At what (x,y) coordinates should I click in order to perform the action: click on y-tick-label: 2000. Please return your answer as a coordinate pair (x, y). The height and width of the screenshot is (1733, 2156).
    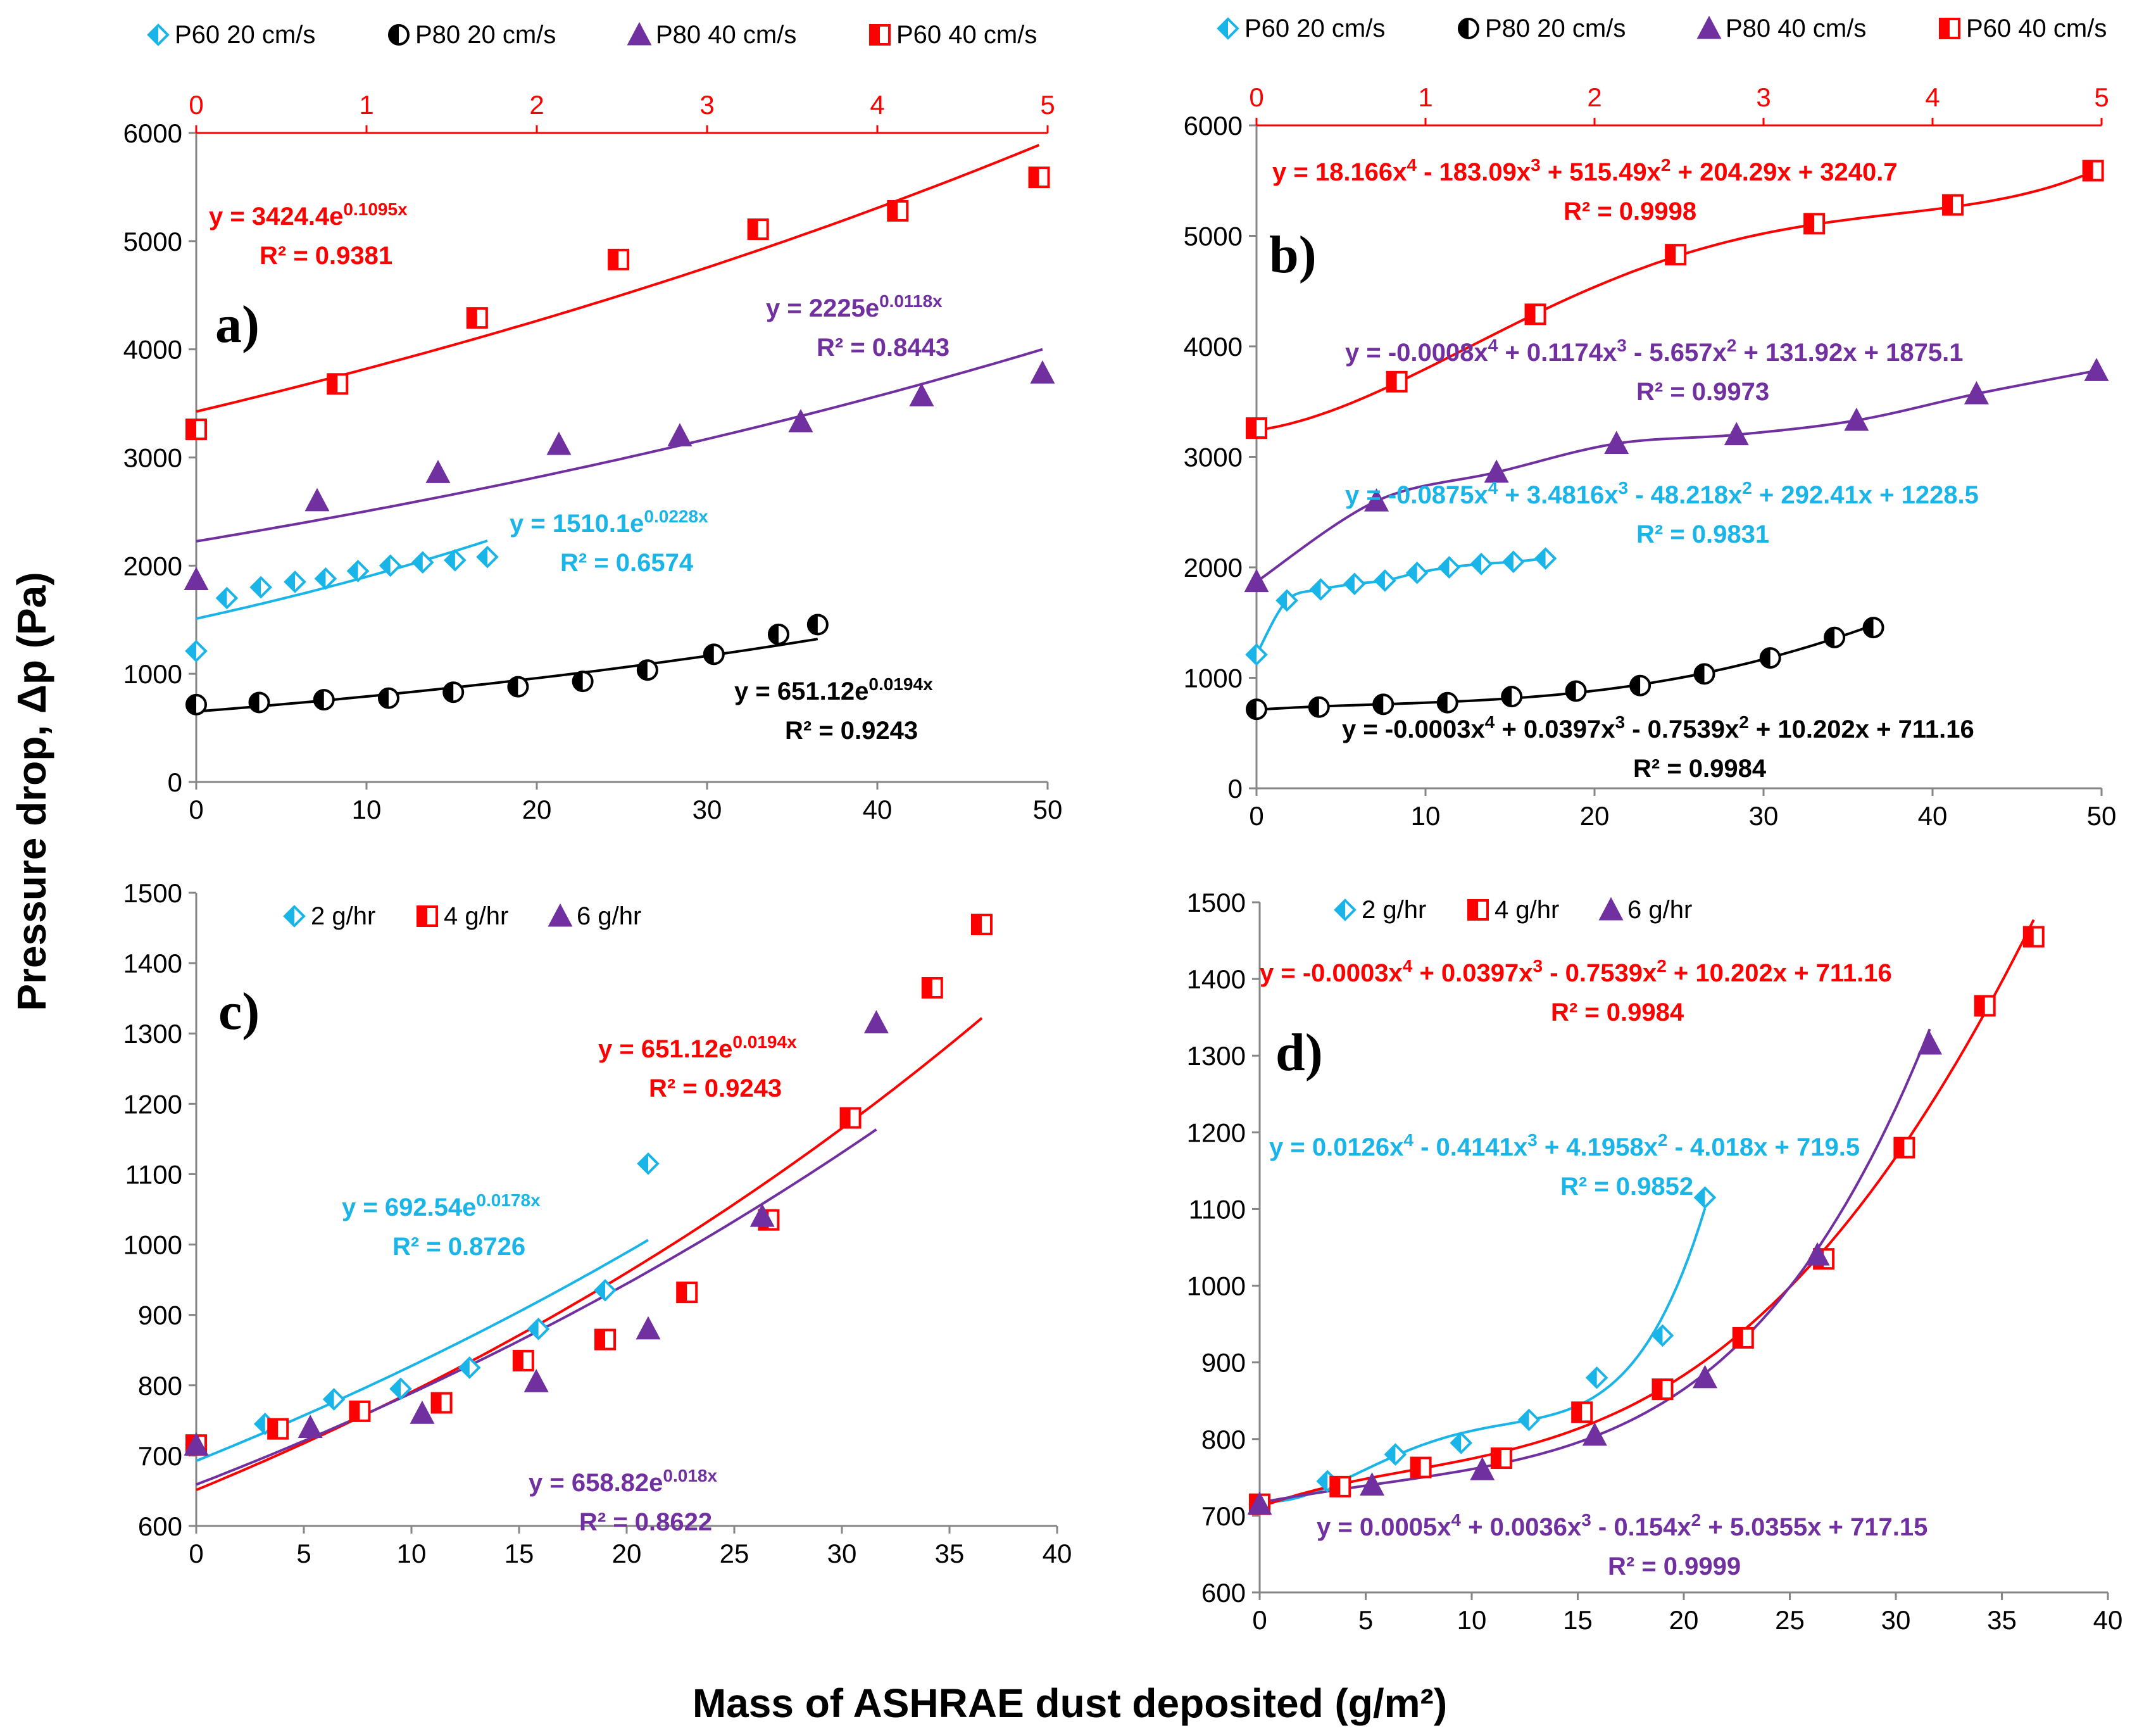
    Looking at the image, I should click on (152, 566).